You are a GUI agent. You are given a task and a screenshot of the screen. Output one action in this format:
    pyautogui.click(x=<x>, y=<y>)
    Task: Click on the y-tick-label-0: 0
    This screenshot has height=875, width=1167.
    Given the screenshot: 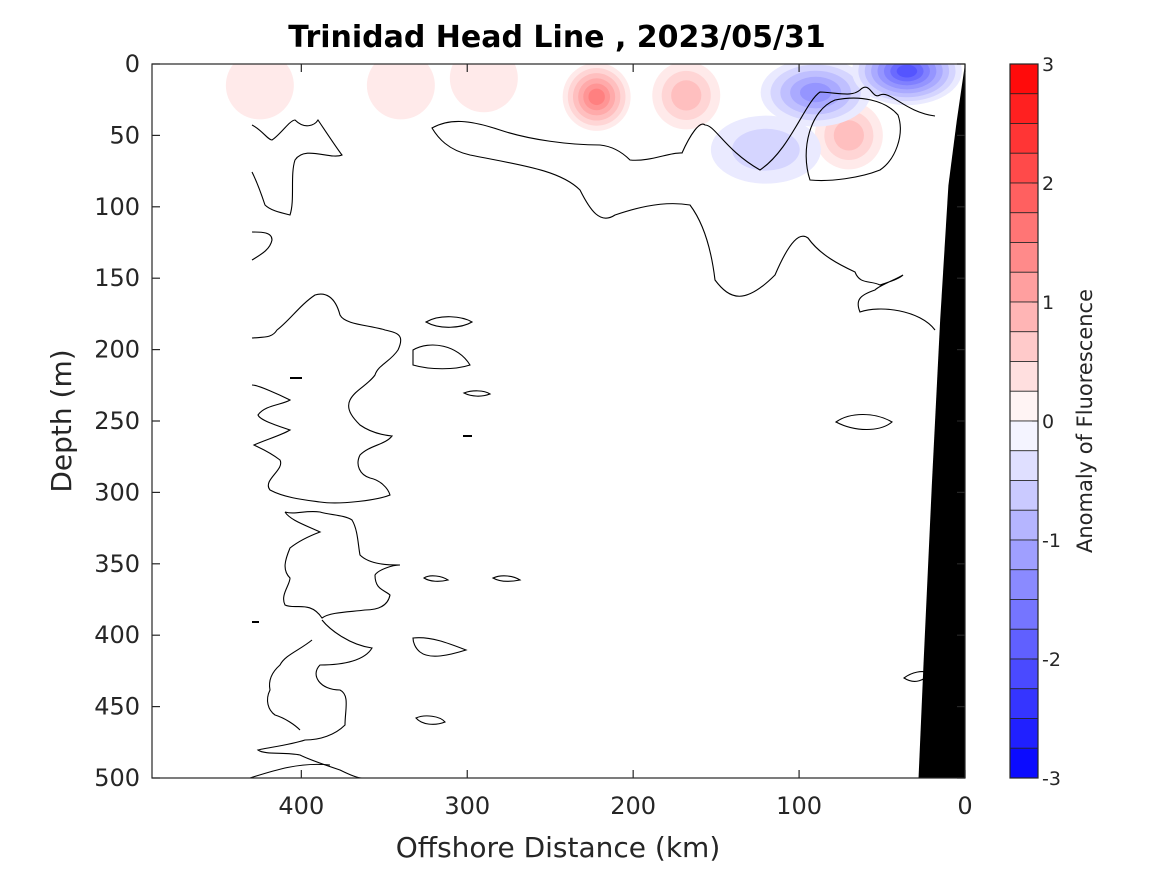 What is the action you would take?
    pyautogui.click(x=132, y=64)
    